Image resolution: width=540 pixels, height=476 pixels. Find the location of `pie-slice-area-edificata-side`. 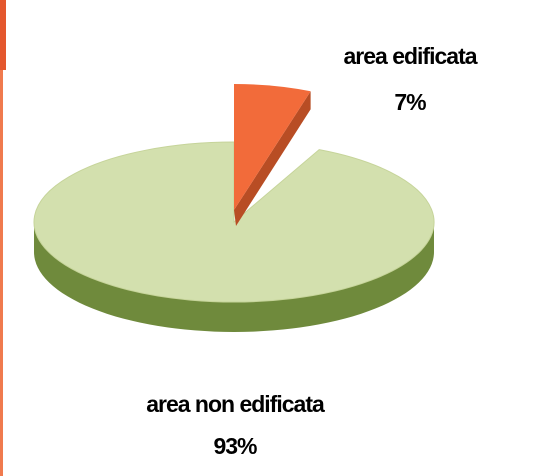

pie-slice-area-edificata-side is located at coordinates (272, 158).